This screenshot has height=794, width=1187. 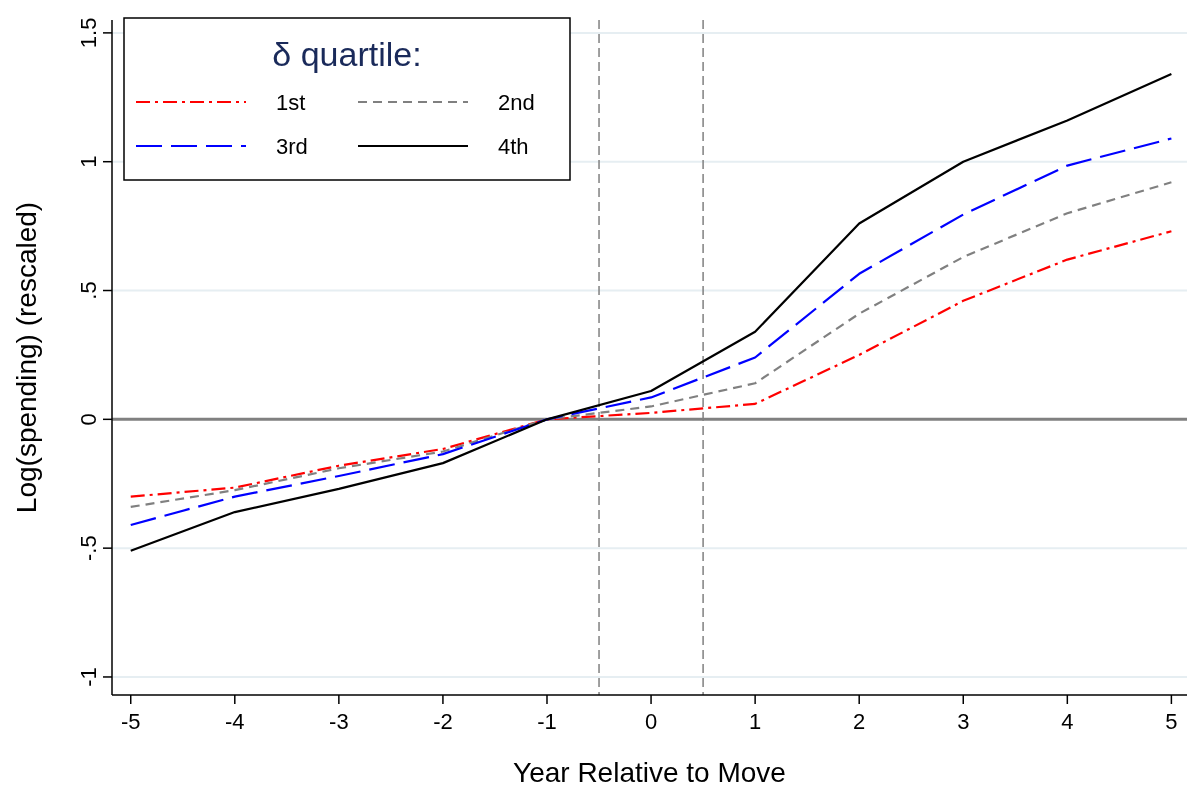 What do you see at coordinates (88, 33) in the screenshot?
I see `y-tick-label: 1.5` at bounding box center [88, 33].